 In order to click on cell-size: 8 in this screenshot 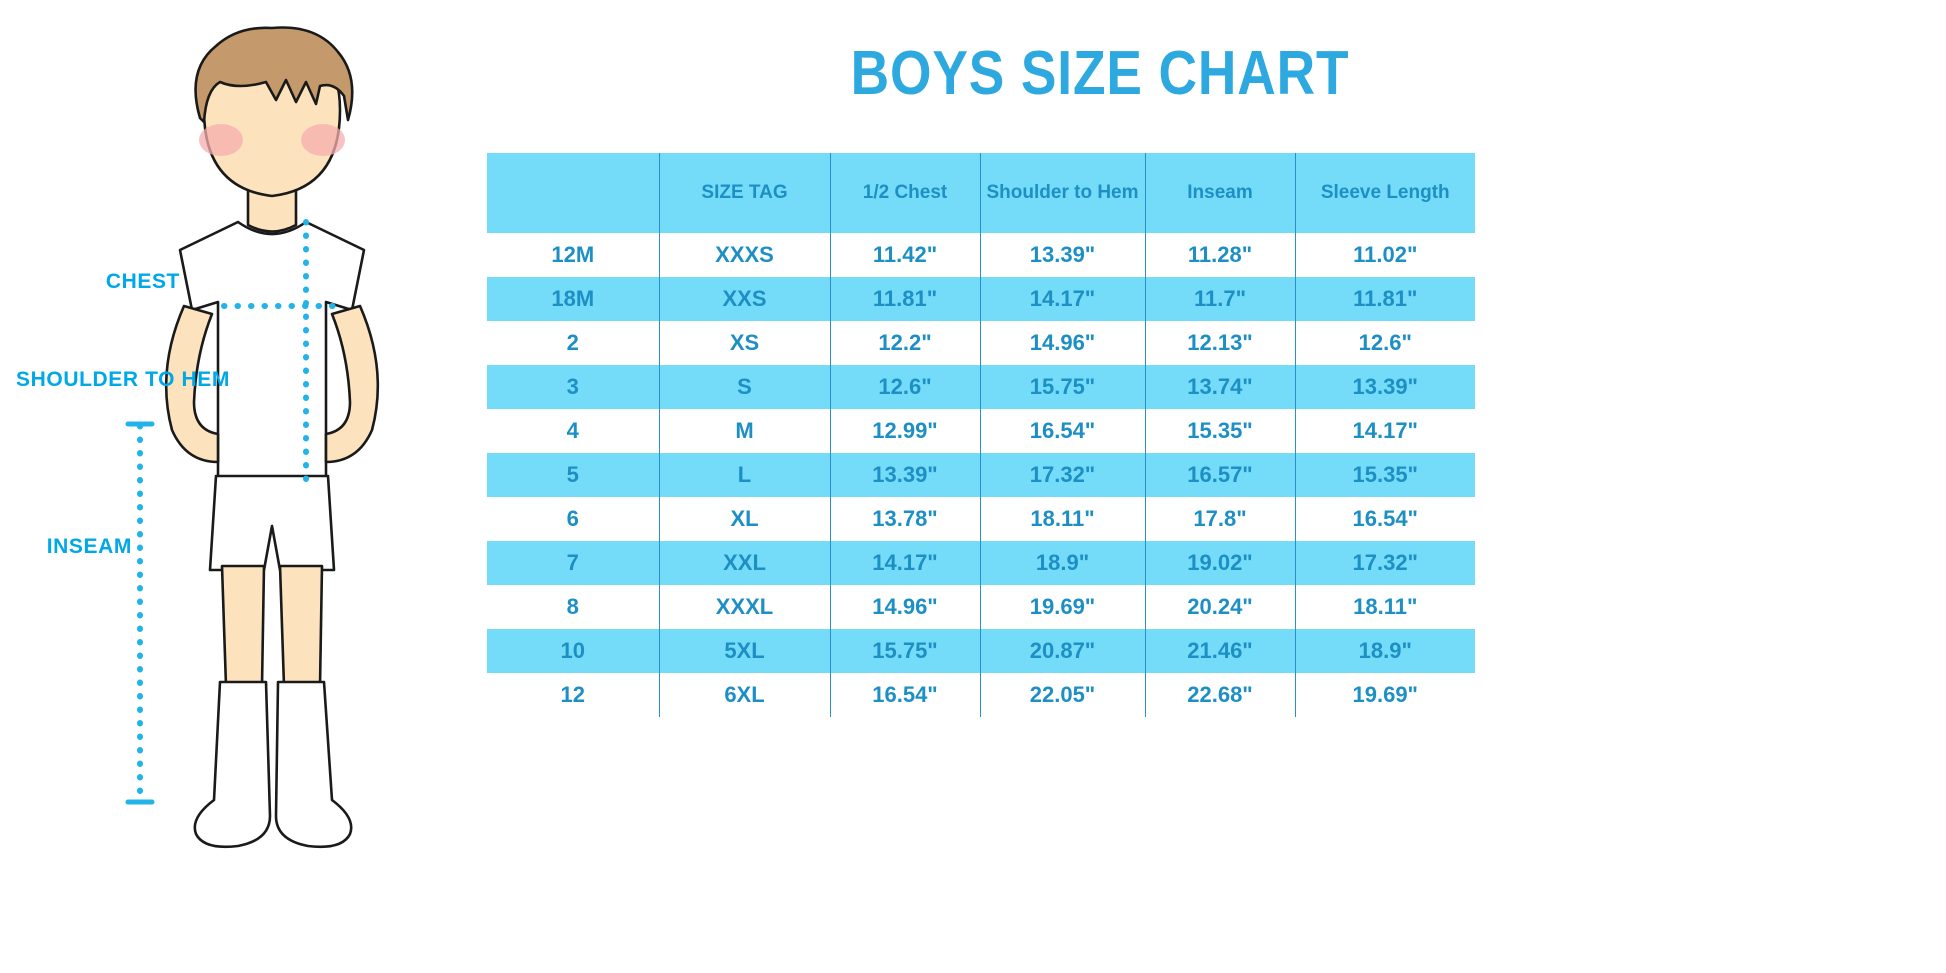, I will do `click(573, 607)`.